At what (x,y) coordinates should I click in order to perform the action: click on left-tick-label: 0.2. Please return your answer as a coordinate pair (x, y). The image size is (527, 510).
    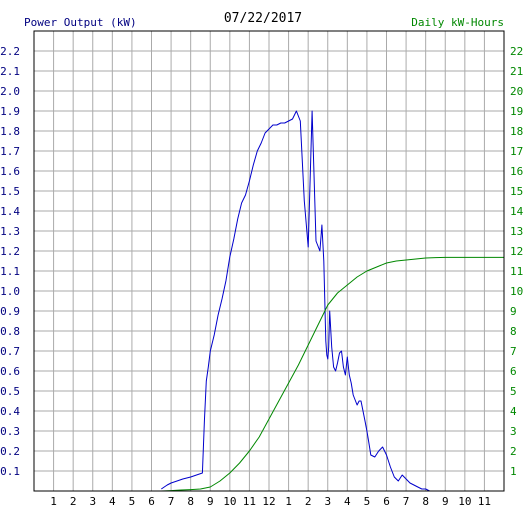
    Looking at the image, I should click on (10, 451).